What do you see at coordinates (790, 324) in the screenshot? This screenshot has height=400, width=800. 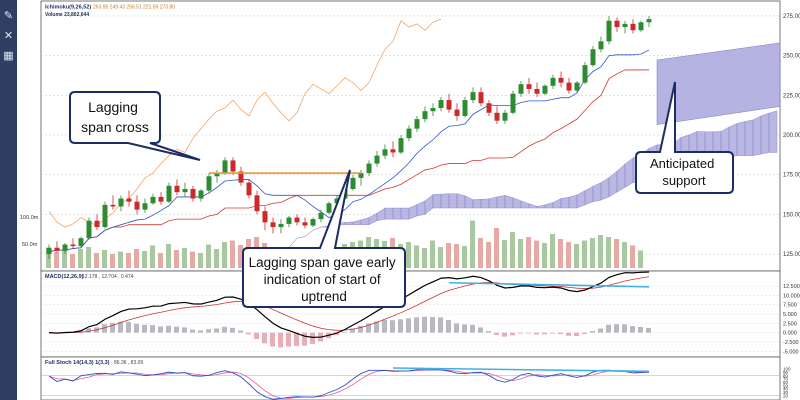 I see `macd-tick-label: 2.500` at bounding box center [790, 324].